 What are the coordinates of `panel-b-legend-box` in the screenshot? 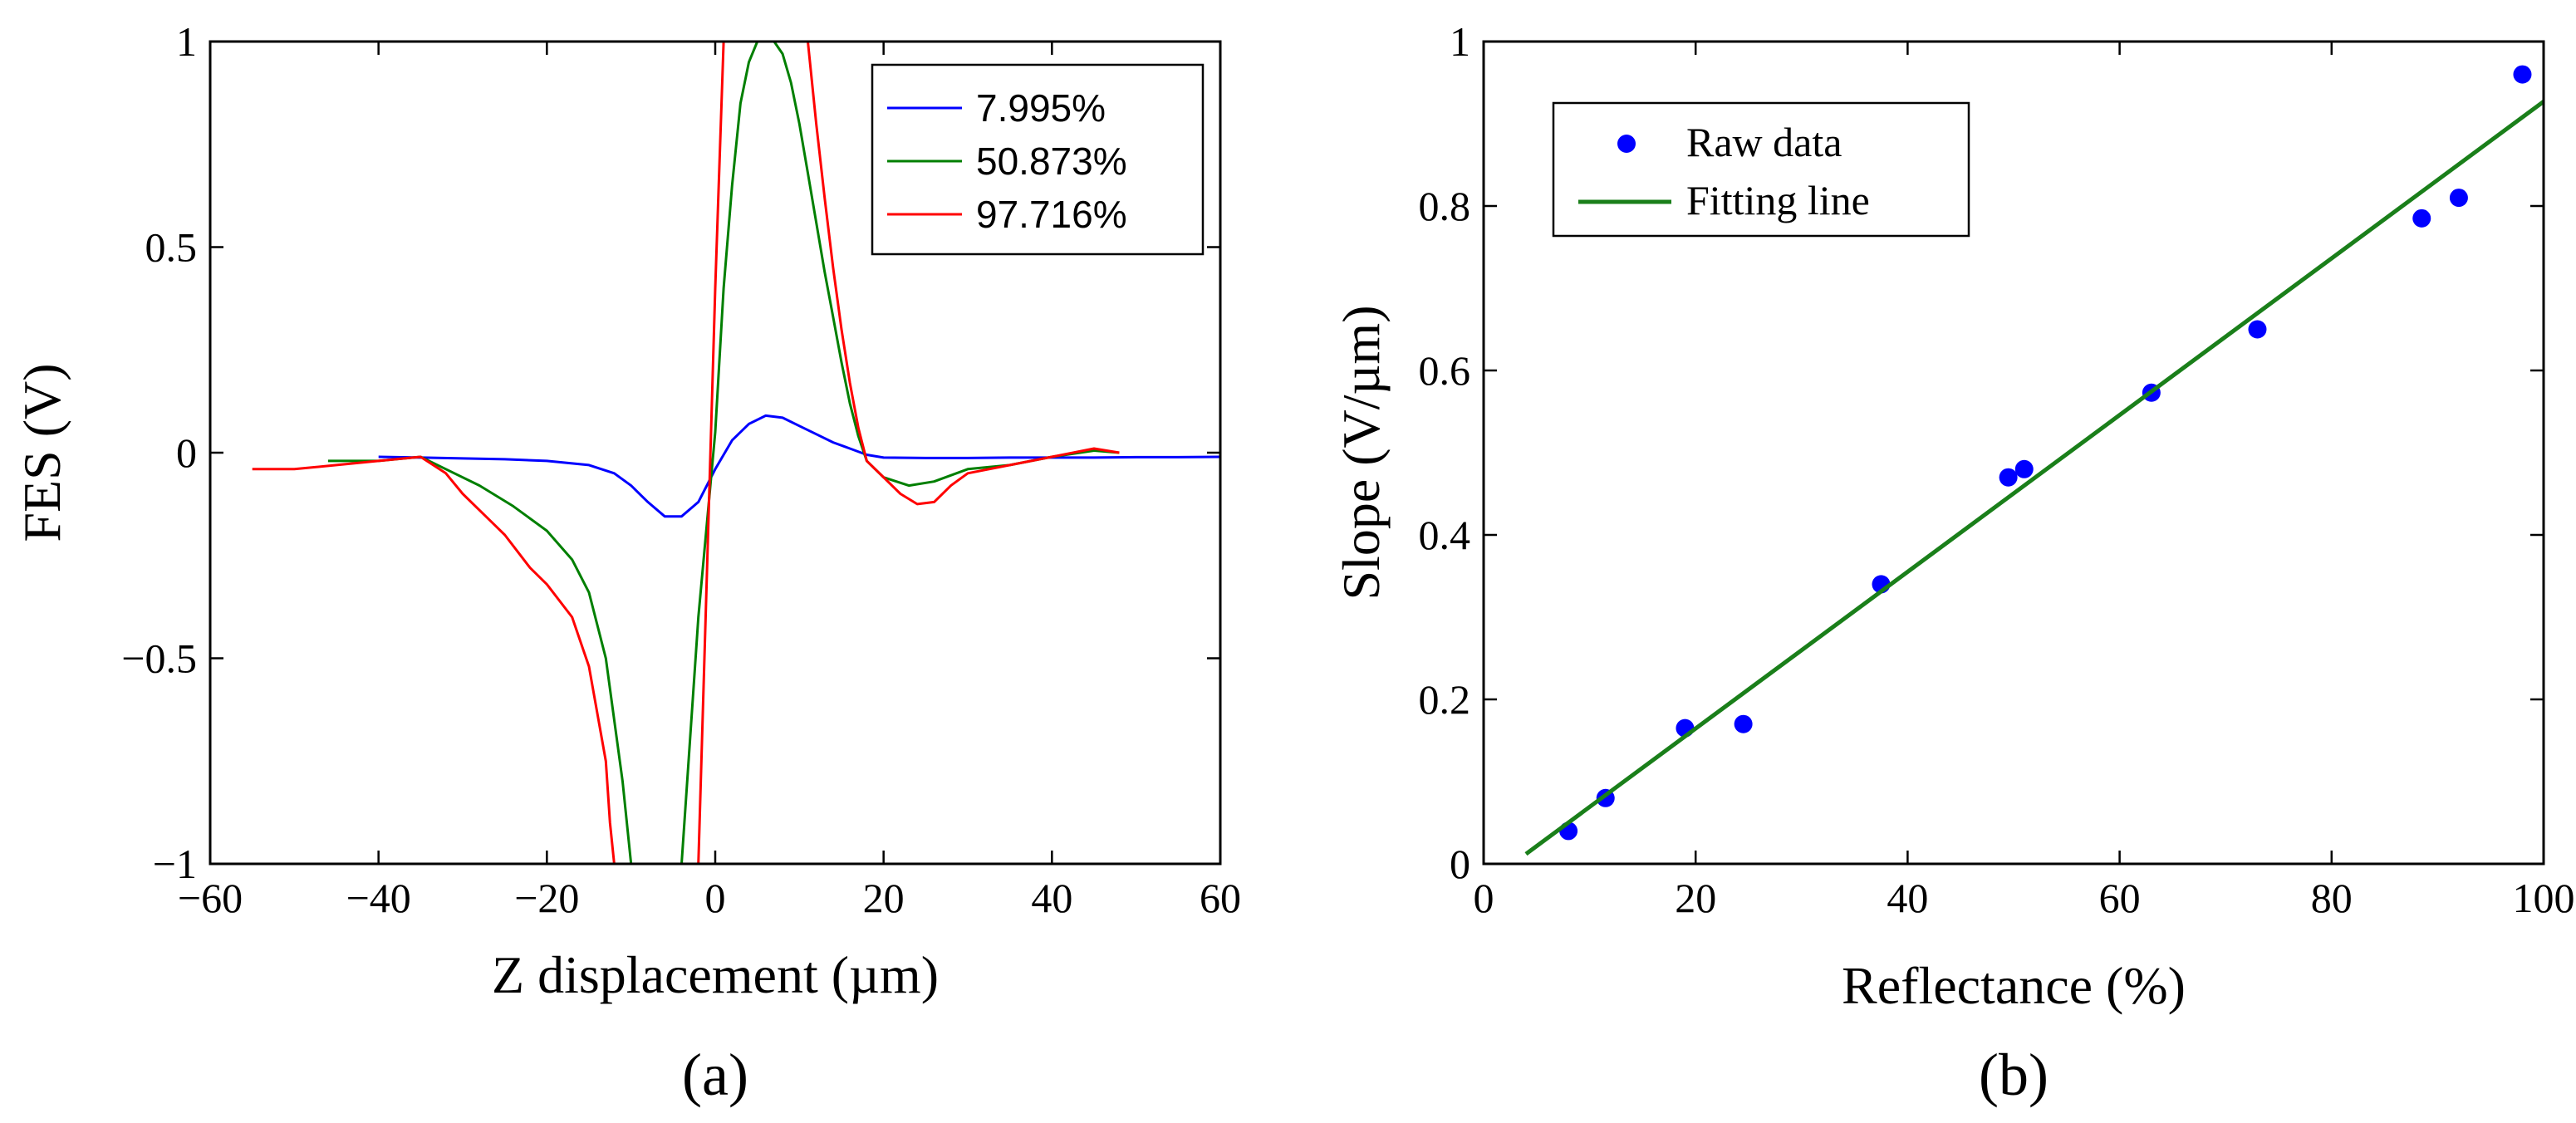 It's located at (1761, 169).